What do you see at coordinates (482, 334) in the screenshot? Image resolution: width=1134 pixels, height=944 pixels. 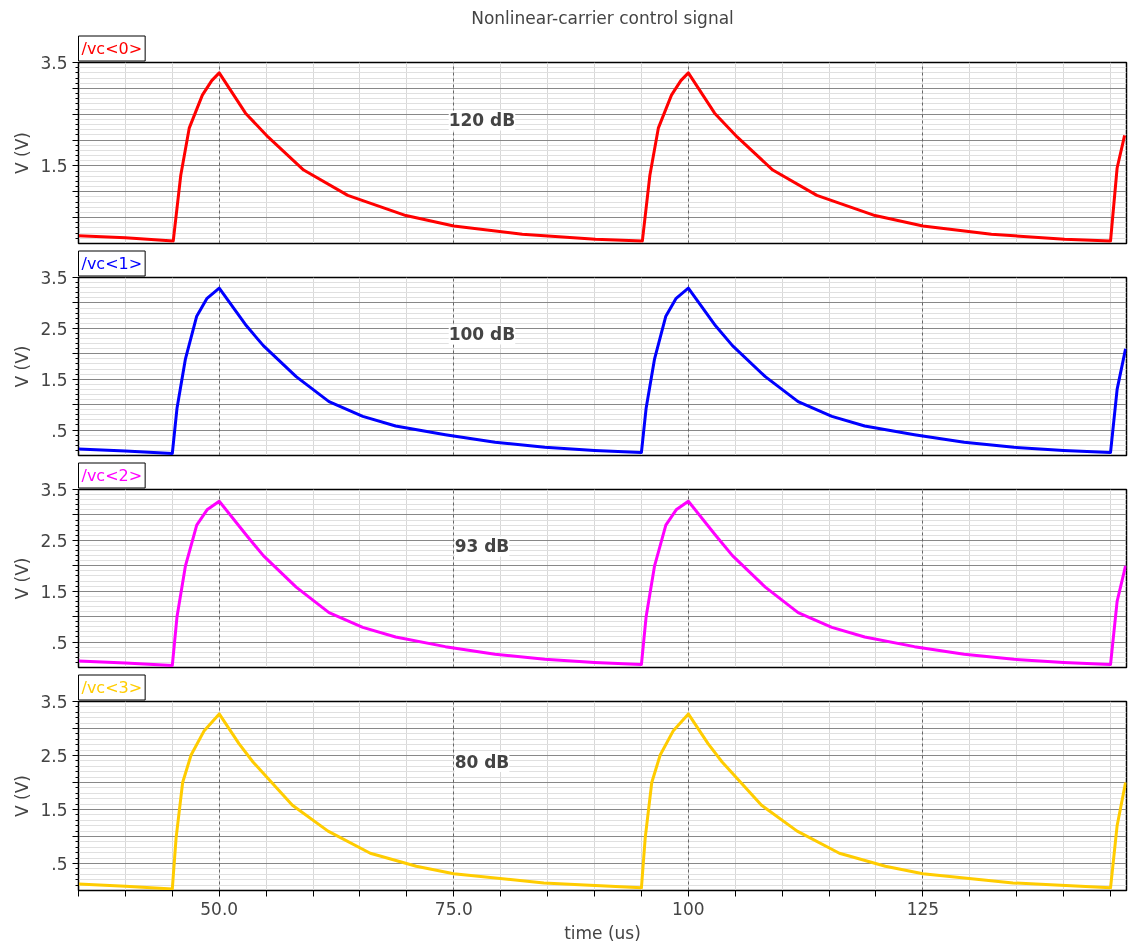 I see `annotation: 100 dB` at bounding box center [482, 334].